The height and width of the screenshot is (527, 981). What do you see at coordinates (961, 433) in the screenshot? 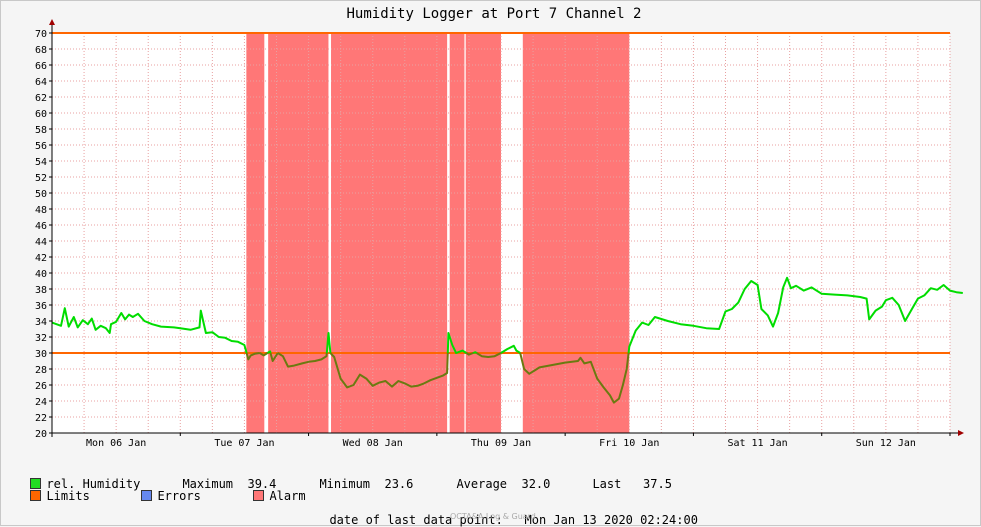
I see `x-axis-arrow-icon` at bounding box center [961, 433].